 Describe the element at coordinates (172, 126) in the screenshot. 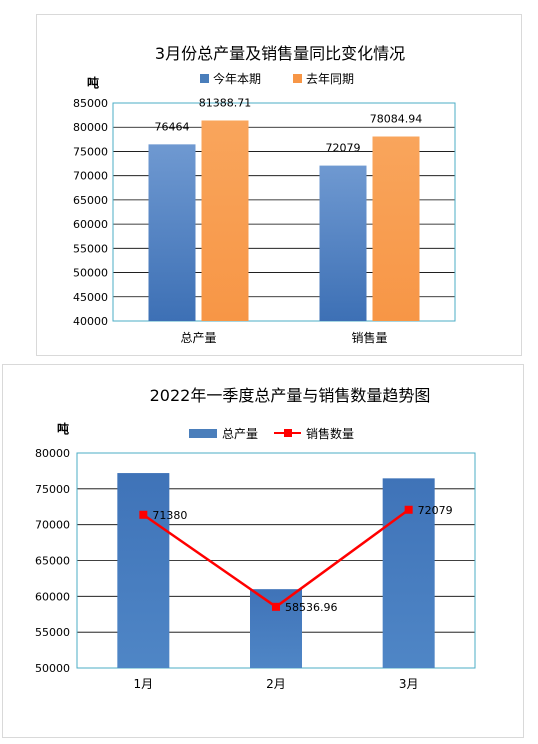

I see `data-label-0-0: 76464` at that location.